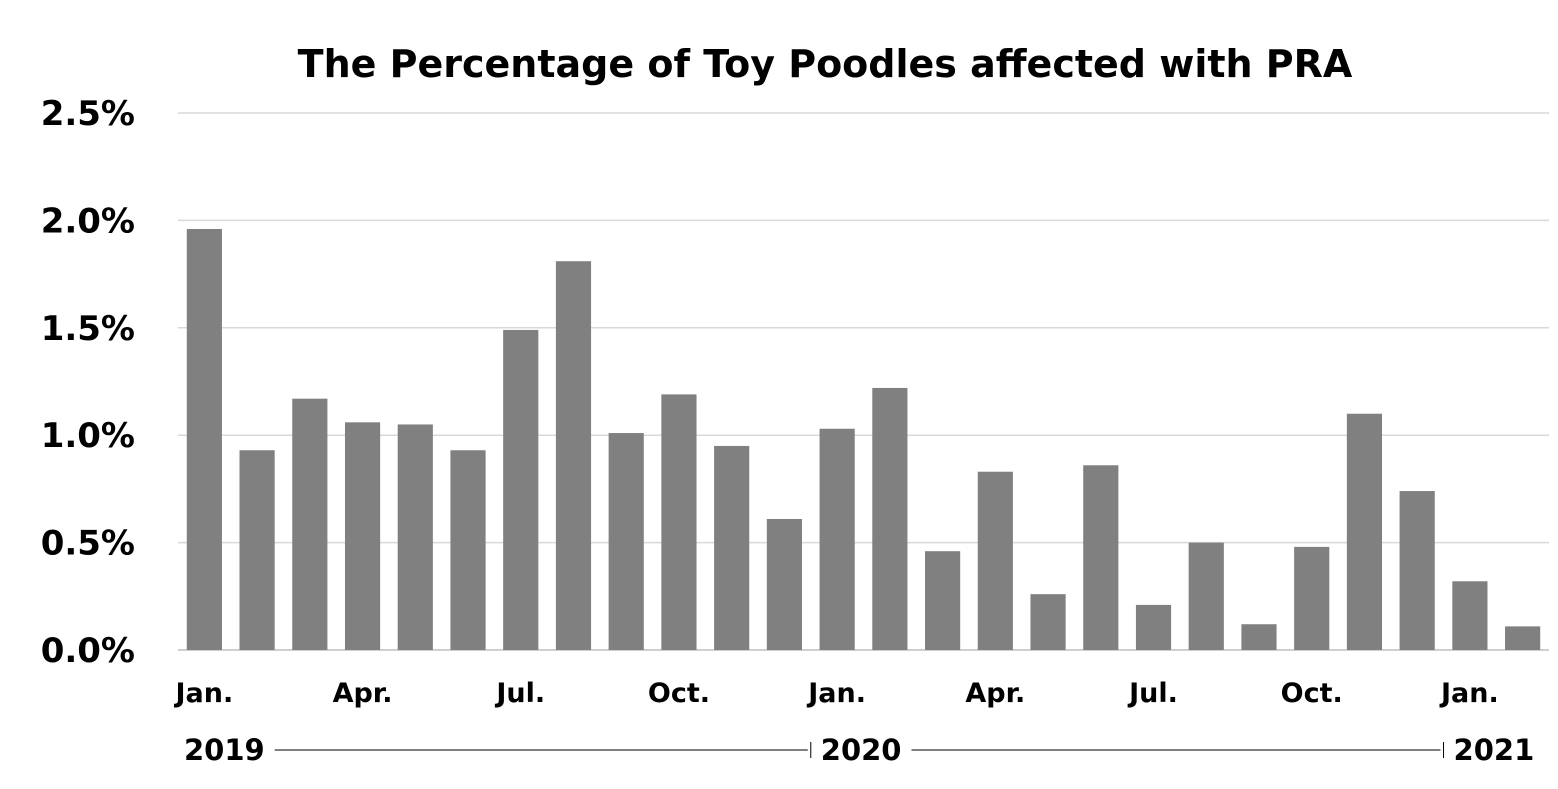 Image resolution: width=1558 pixels, height=789 pixels. What do you see at coordinates (861, 750) in the screenshot?
I see `year-label: 2020` at bounding box center [861, 750].